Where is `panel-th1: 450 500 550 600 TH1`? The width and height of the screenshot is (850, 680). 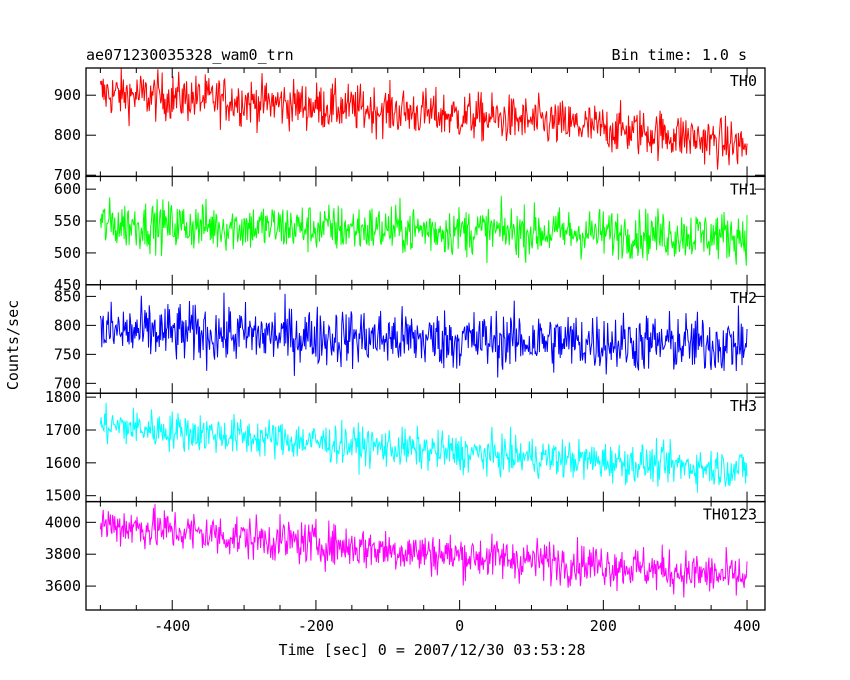
panel-th1: 450 500 550 600 TH1 is located at coordinates (410, 234).